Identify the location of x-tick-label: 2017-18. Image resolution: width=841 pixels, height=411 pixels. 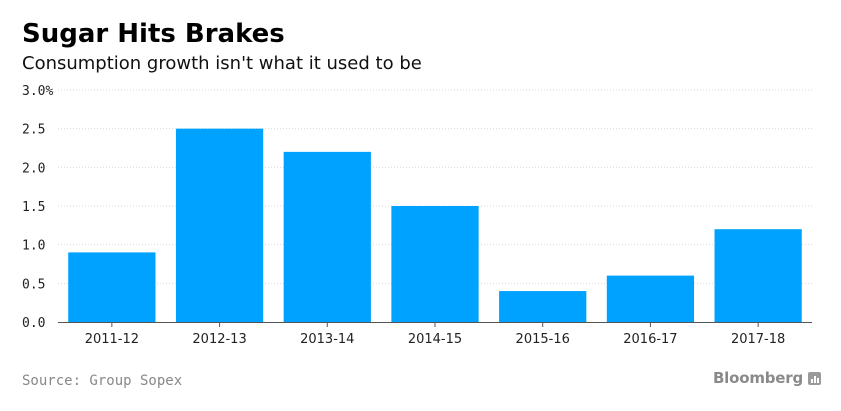
(758, 339).